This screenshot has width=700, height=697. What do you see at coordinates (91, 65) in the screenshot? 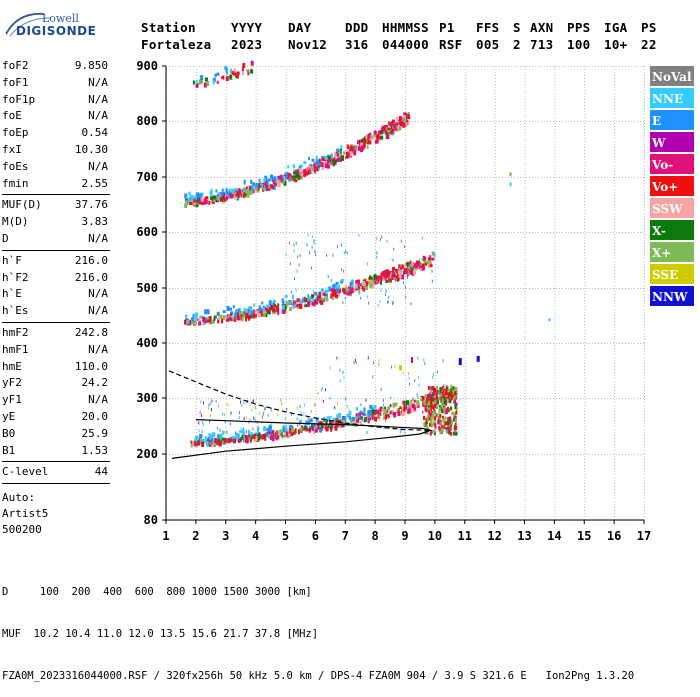
I see `param-value: 9.850` at bounding box center [91, 65].